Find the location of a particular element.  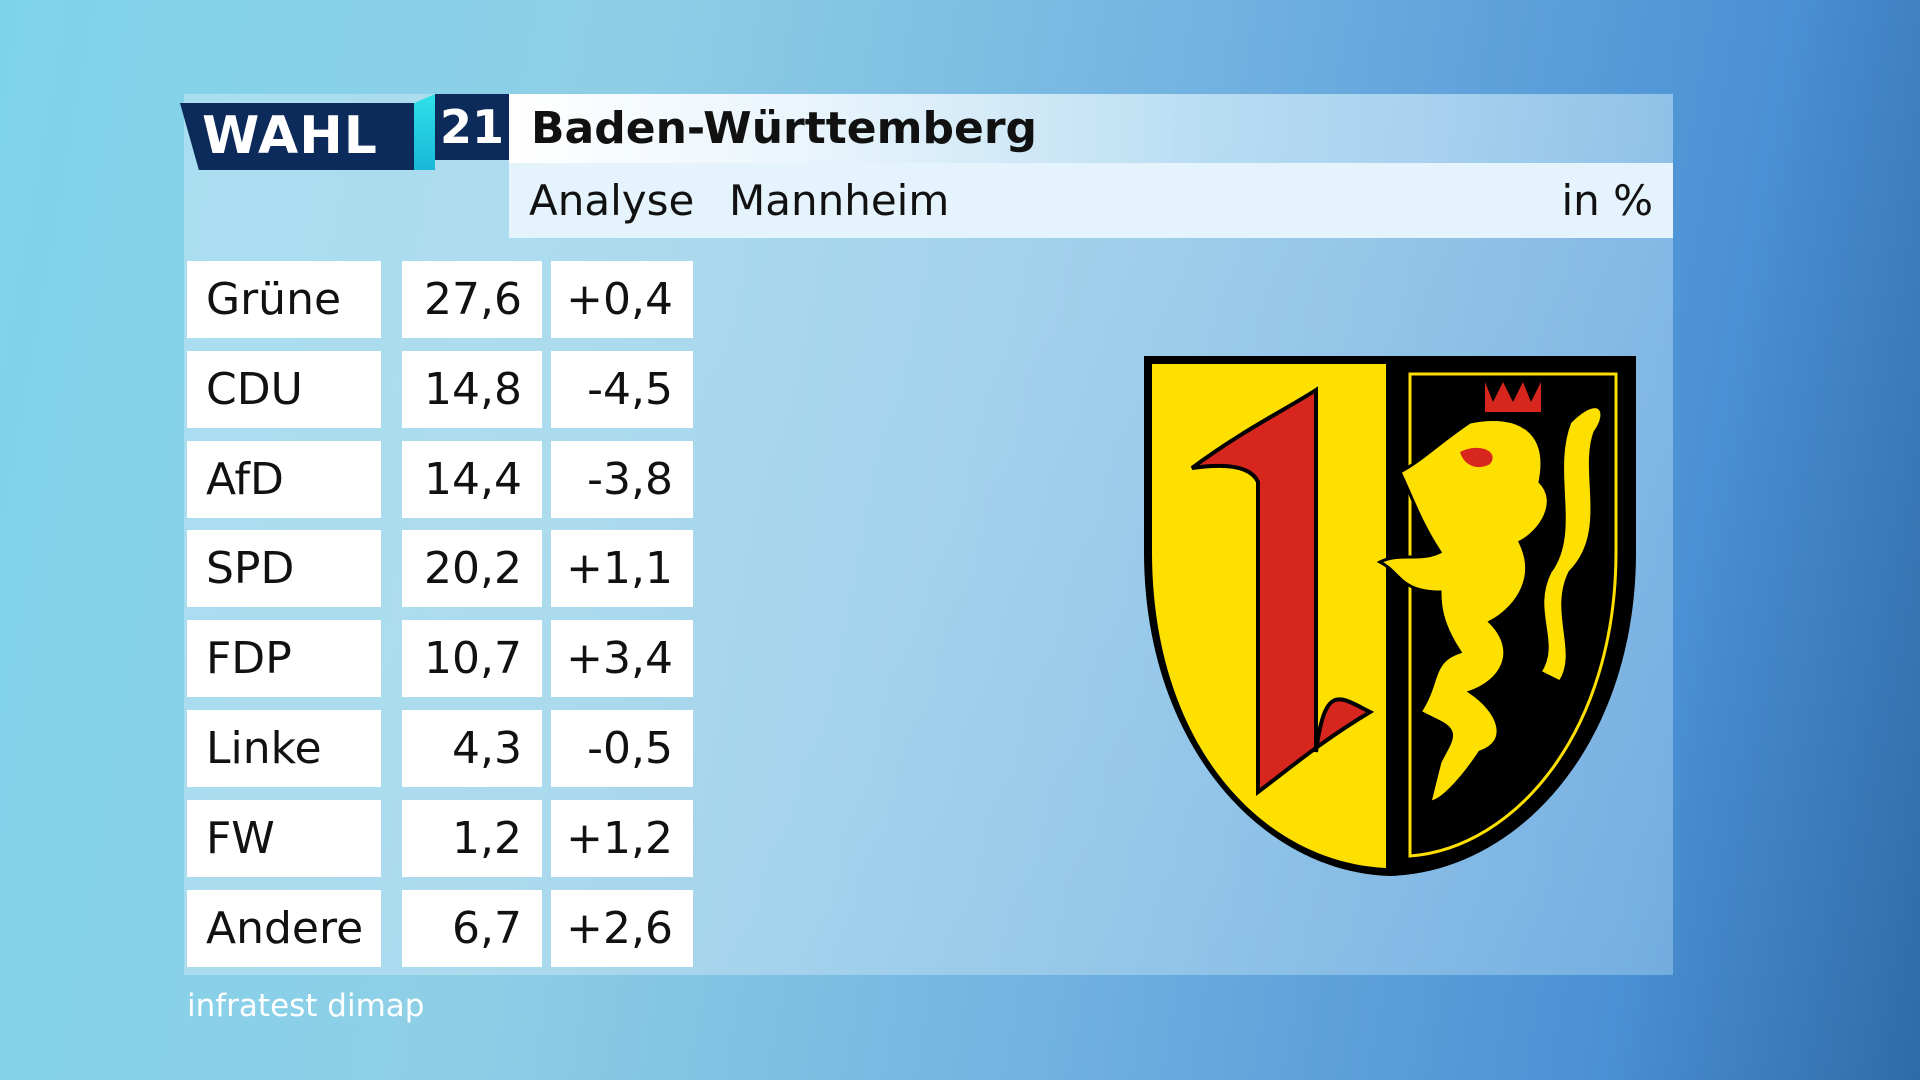

party-change: +2,6 is located at coordinates (622, 928).